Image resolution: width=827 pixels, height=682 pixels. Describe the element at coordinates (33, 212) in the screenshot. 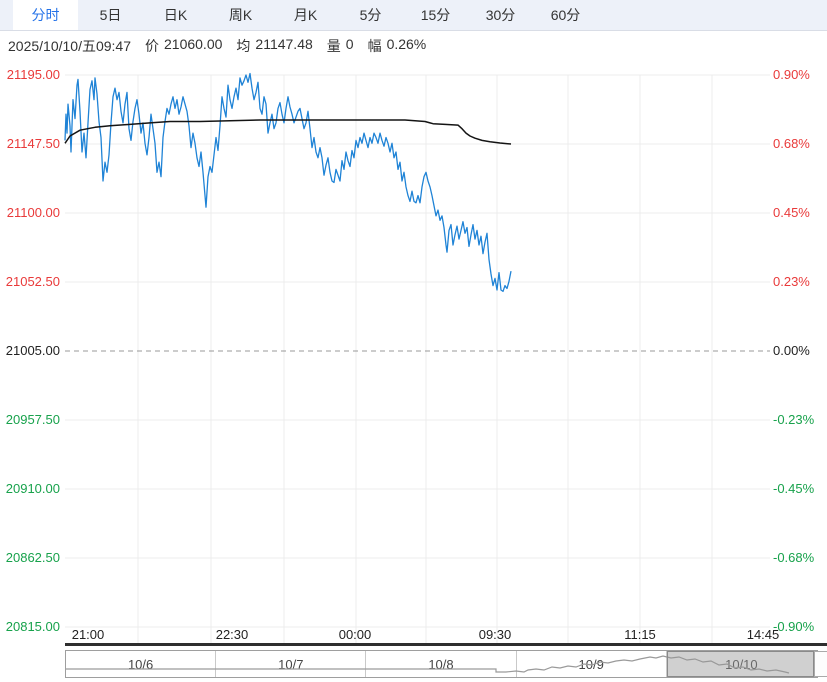

I see `y-axis-left-tick: 21100.00` at that location.